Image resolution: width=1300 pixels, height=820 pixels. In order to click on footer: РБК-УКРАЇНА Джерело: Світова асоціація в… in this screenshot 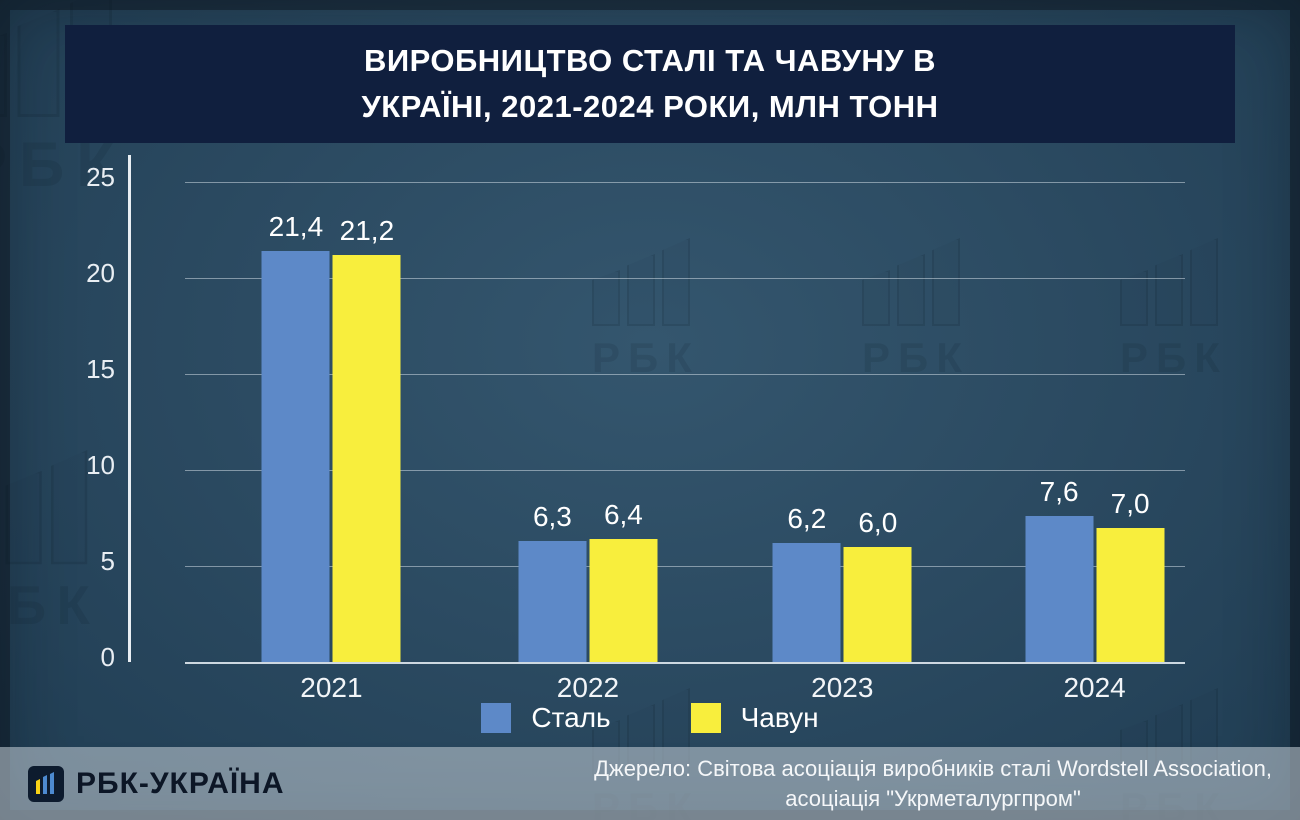, I will do `click(650, 783)`.